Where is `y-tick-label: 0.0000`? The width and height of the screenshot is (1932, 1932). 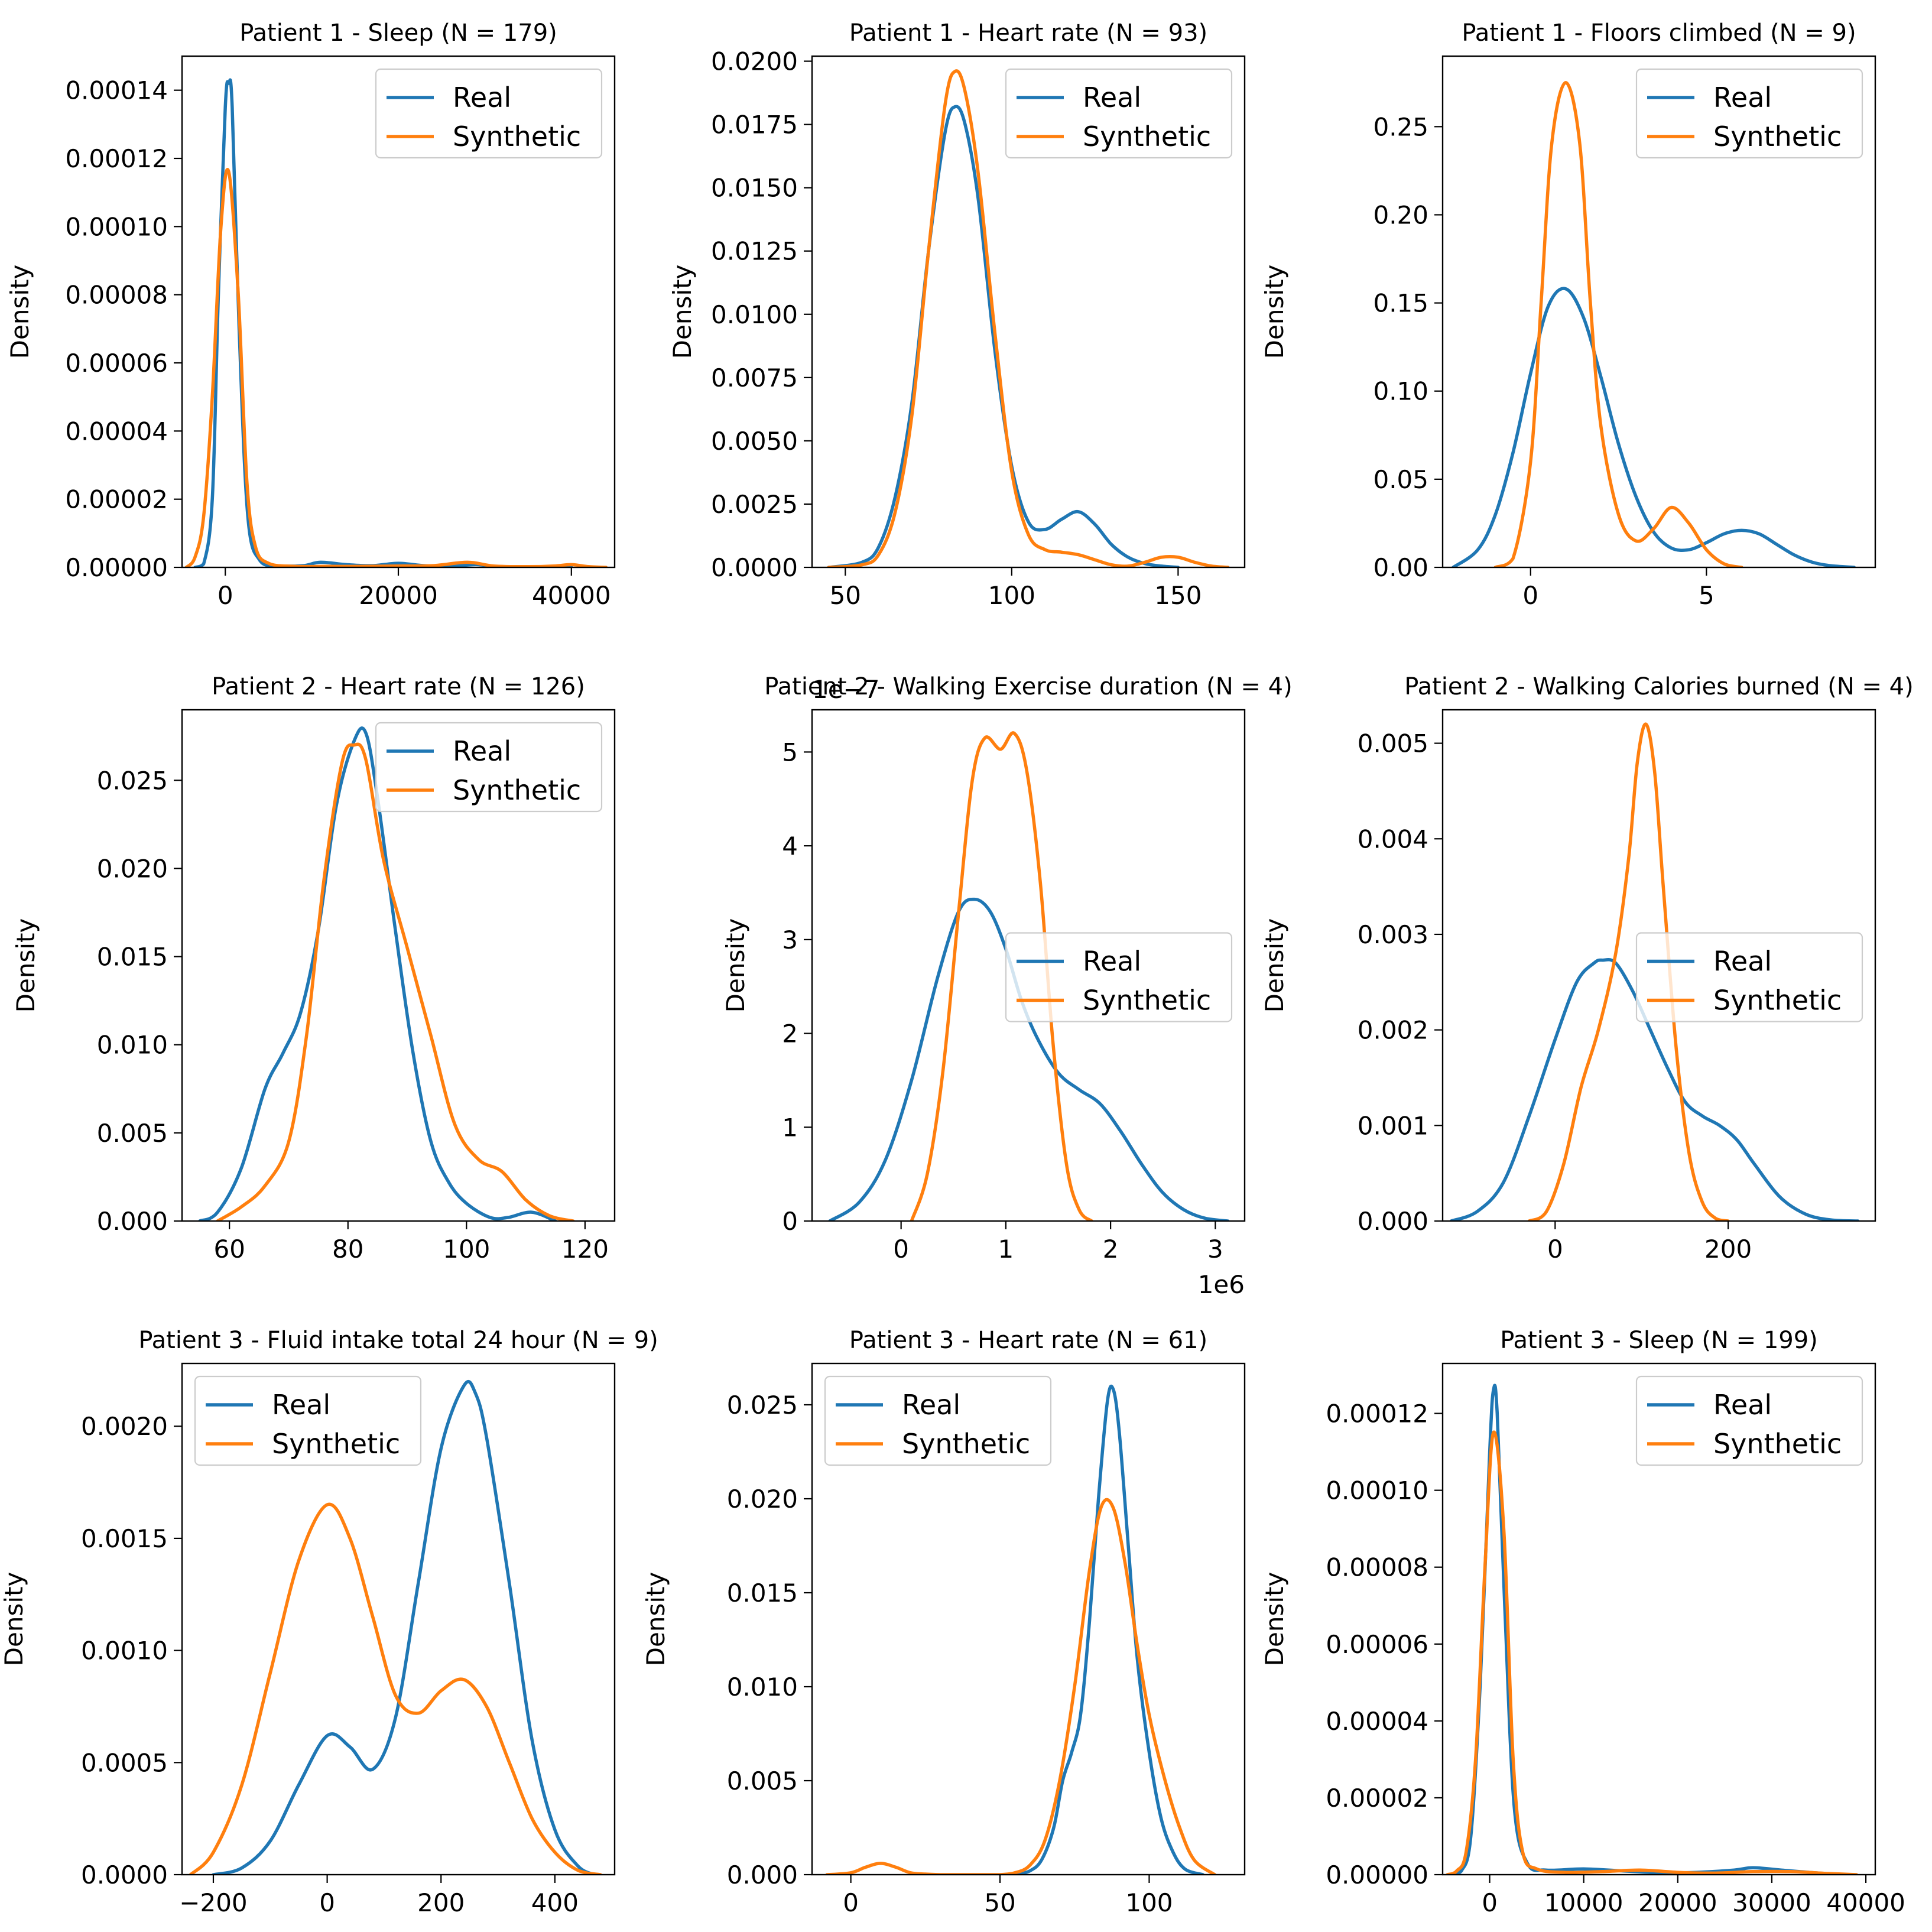
y-tick-label: 0.0000 is located at coordinates (754, 567).